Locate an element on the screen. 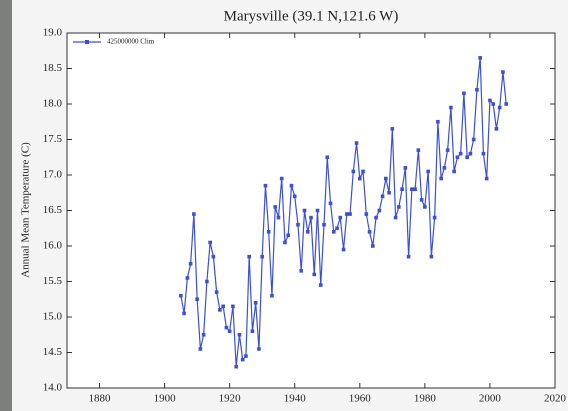  legend-label: 425000000 Clim is located at coordinates (131, 42).